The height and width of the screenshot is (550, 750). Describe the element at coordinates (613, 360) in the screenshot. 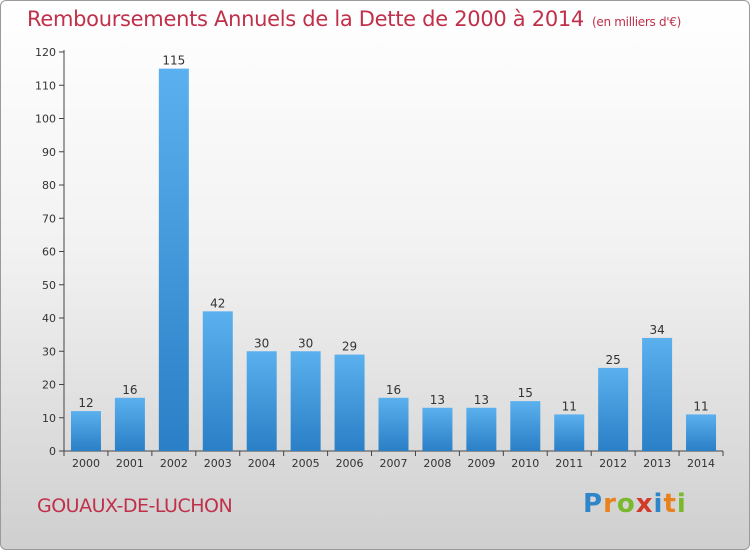

I see `bar-value-label: 25` at that location.